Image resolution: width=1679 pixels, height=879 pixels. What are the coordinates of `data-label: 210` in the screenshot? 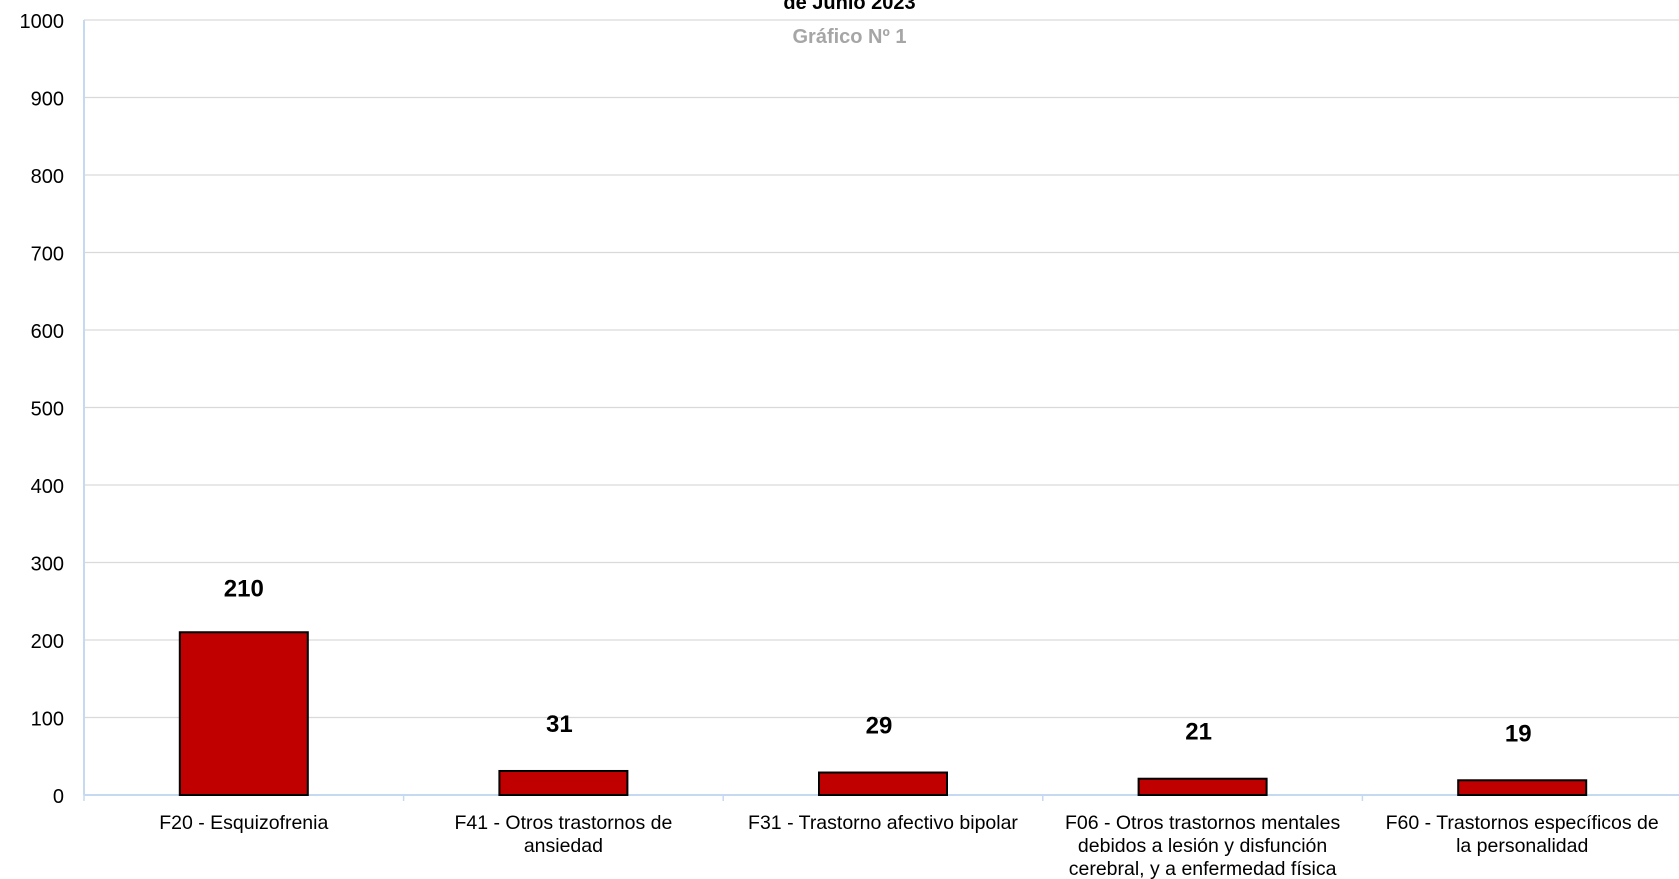 It's located at (244, 588).